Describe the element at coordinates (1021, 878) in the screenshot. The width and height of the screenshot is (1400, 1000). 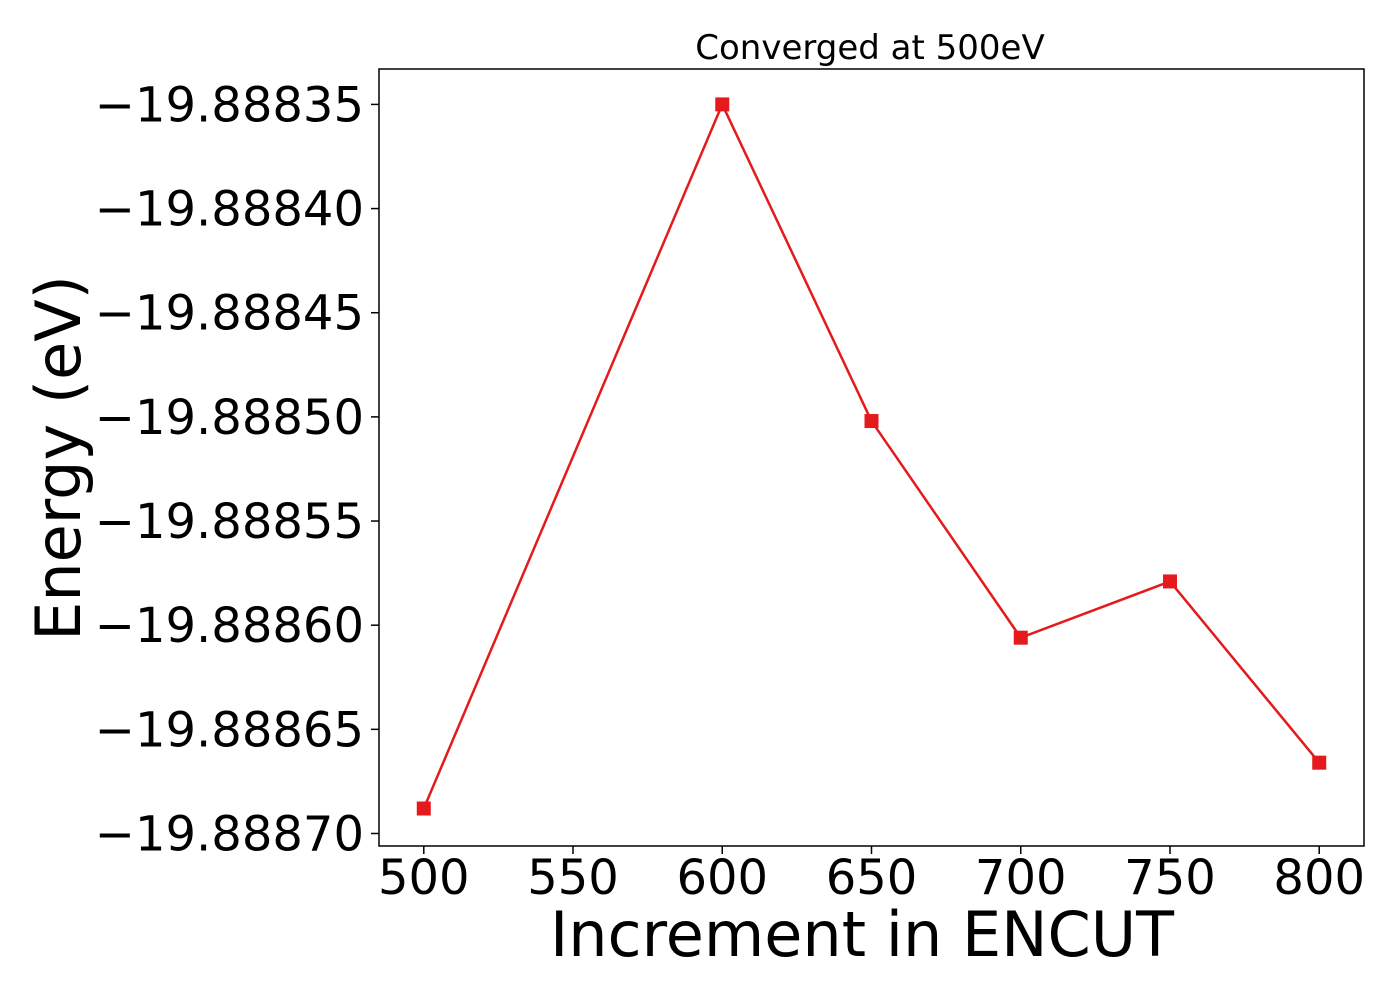
I see `x-tick-label: 700` at that location.